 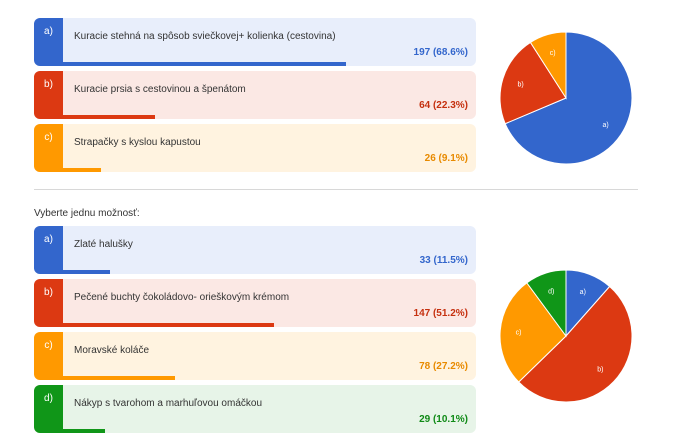 I want to click on option-count: 64 (22.3%), so click(x=443, y=105).